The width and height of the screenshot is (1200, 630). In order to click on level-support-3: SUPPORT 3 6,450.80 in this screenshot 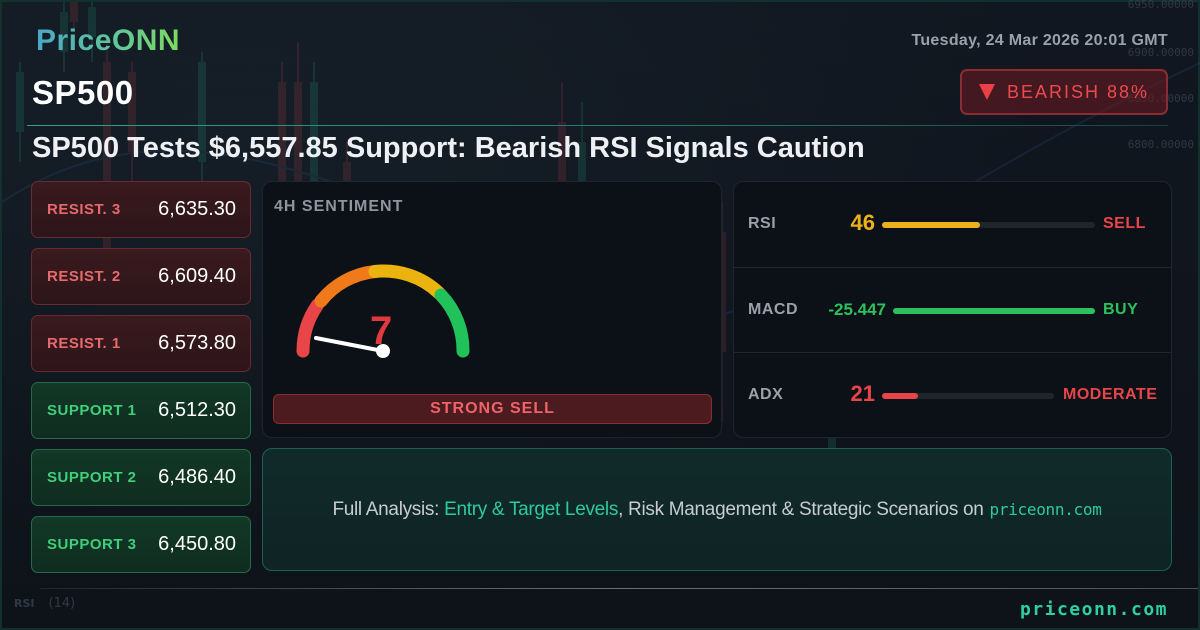, I will do `click(141, 544)`.